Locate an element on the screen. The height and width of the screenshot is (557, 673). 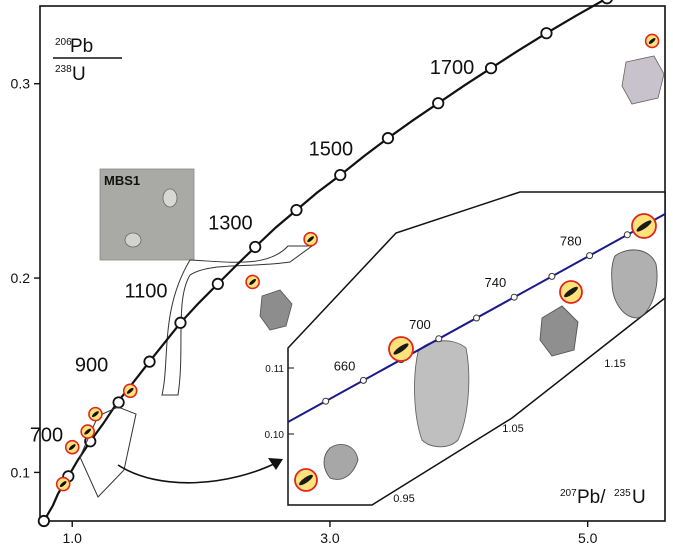
inset-age-label-700: 700 is located at coordinates (420, 324).